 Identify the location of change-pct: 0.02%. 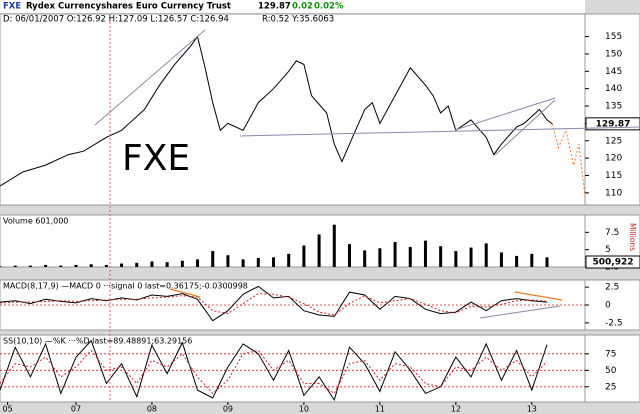
(329, 7).